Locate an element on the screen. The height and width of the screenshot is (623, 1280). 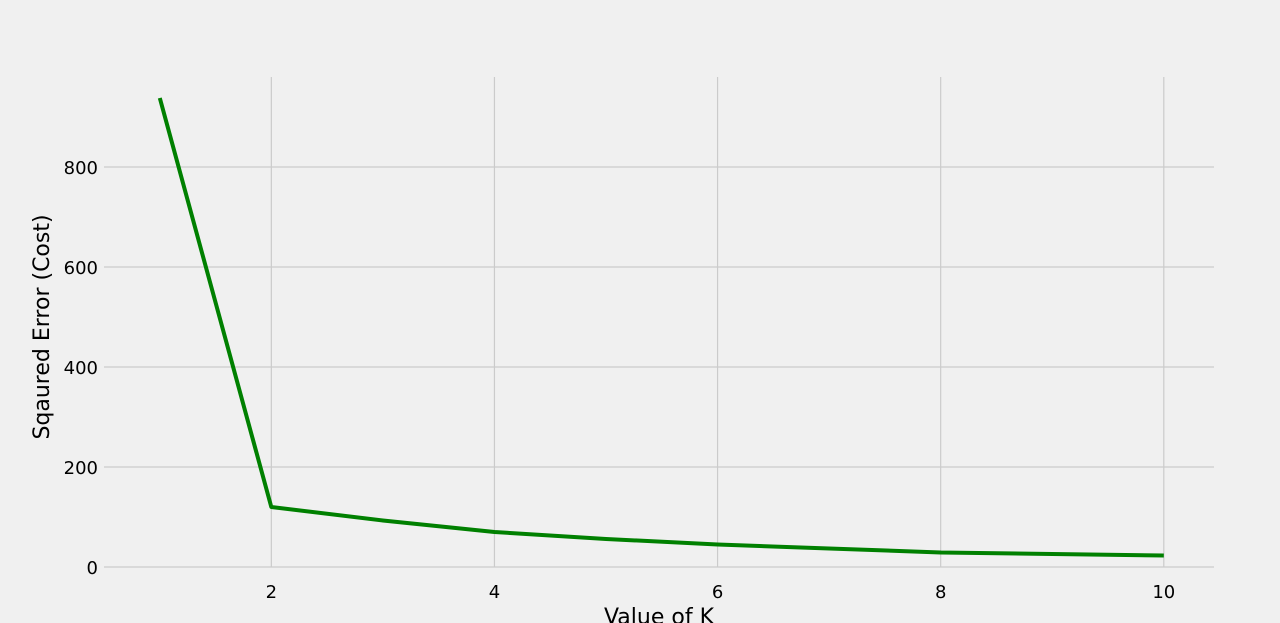
x-axis-ticks: 2 4 6 8 10 is located at coordinates (721, 592).